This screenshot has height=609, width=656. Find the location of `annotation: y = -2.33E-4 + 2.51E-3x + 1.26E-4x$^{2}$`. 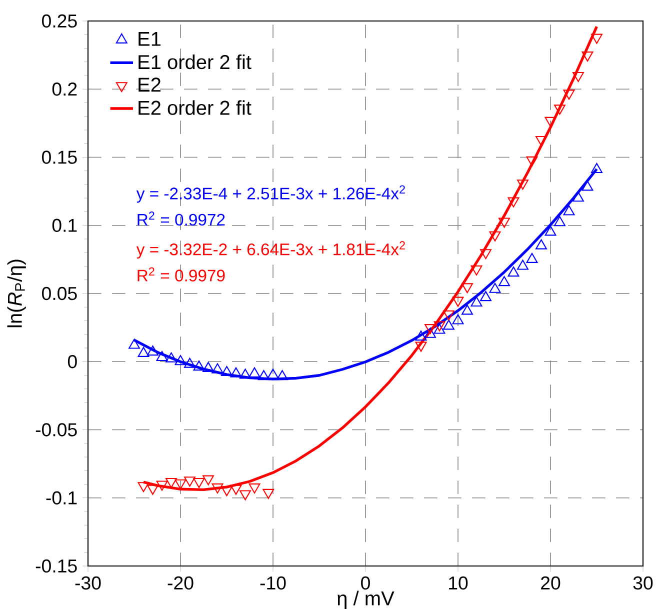

annotation: y = -2.33E-4 + 2.51E-3x + 1.26E-4x$^{2}$ is located at coordinates (270, 194).